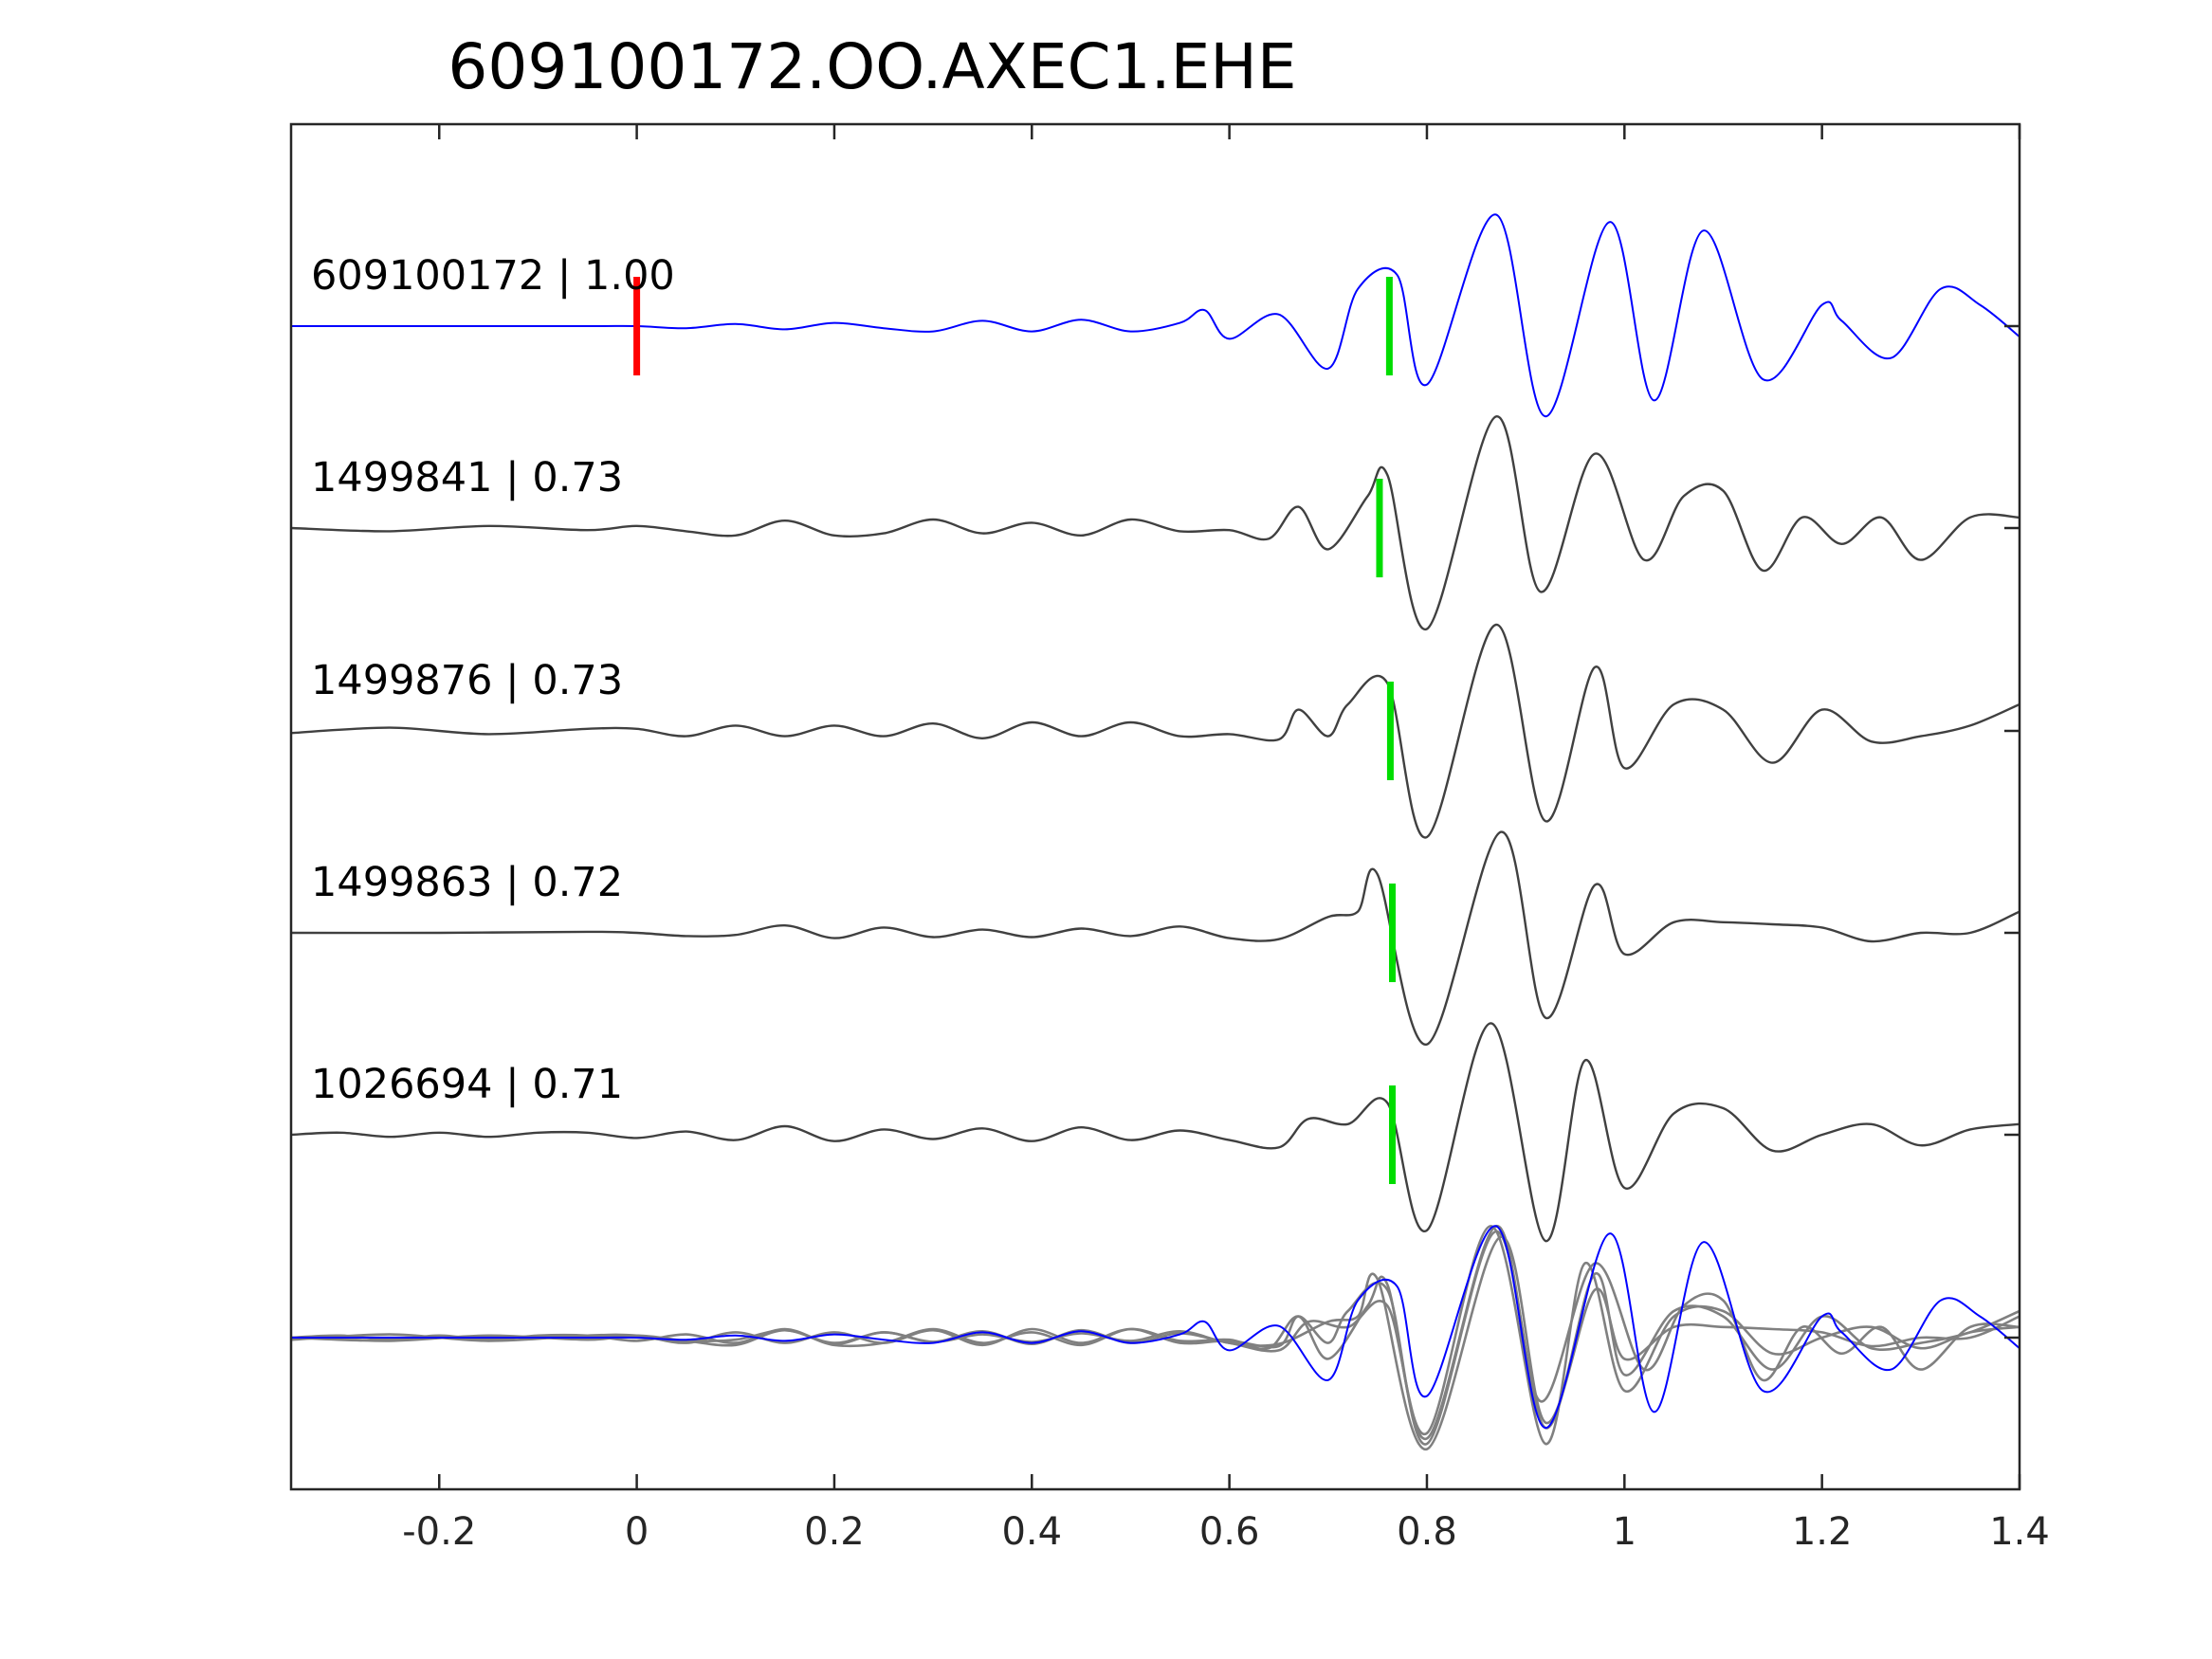 The width and height of the screenshot is (2212, 1659). What do you see at coordinates (1624, 1532) in the screenshot?
I see `x-tick-label: 1` at bounding box center [1624, 1532].